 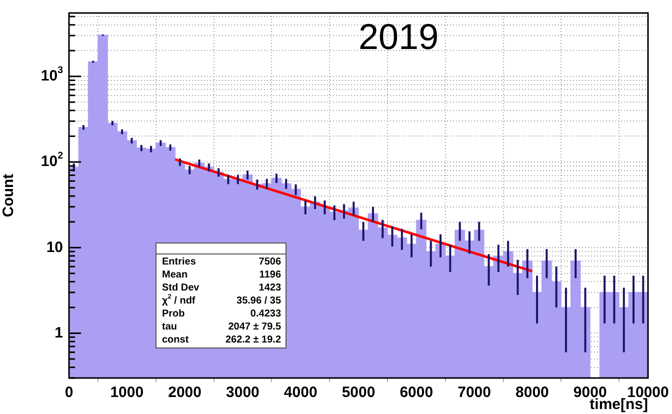 What do you see at coordinates (222, 340) in the screenshot?
I see `text: const 262.2 ± 19.2` at bounding box center [222, 340].